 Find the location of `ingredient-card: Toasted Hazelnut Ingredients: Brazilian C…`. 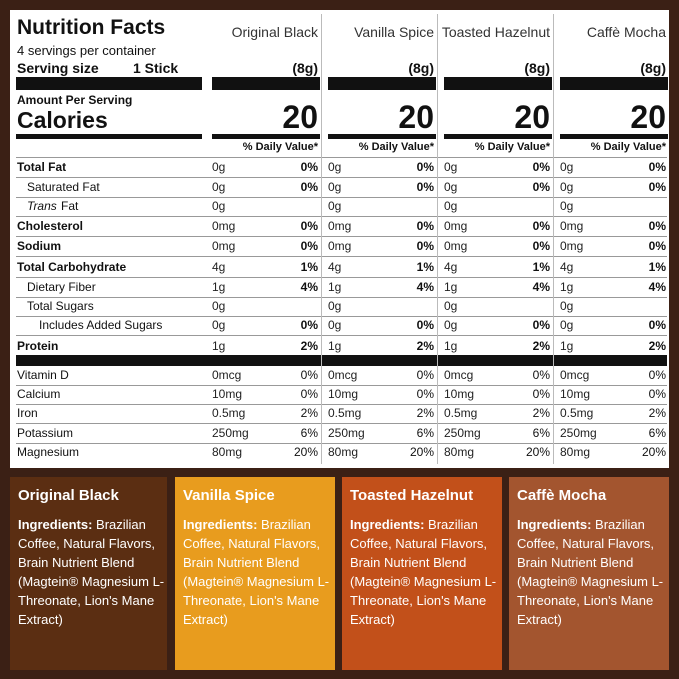

ingredient-card: Toasted Hazelnut Ingredients: Brazilian C… is located at coordinates (422, 573).